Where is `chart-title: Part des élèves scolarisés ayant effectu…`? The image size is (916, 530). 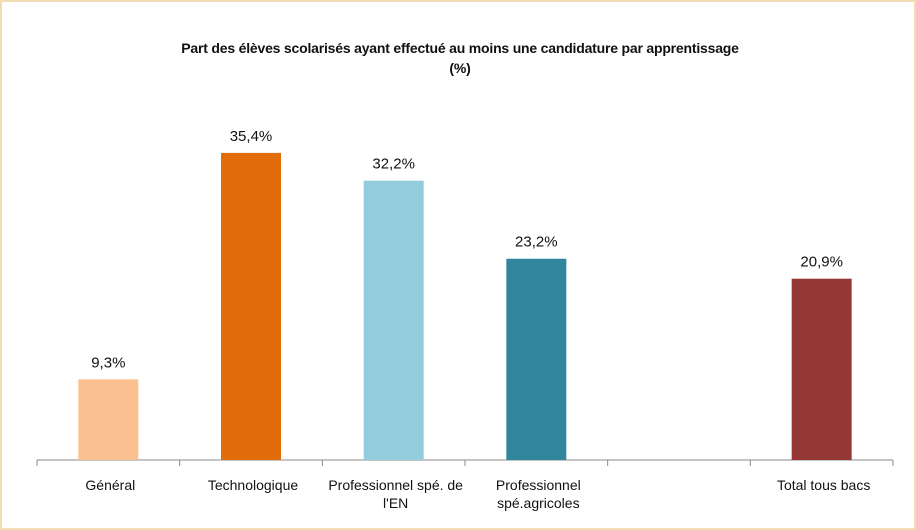 chart-title: Part des élèves scolarisés ayant effectu… is located at coordinates (458, 58).